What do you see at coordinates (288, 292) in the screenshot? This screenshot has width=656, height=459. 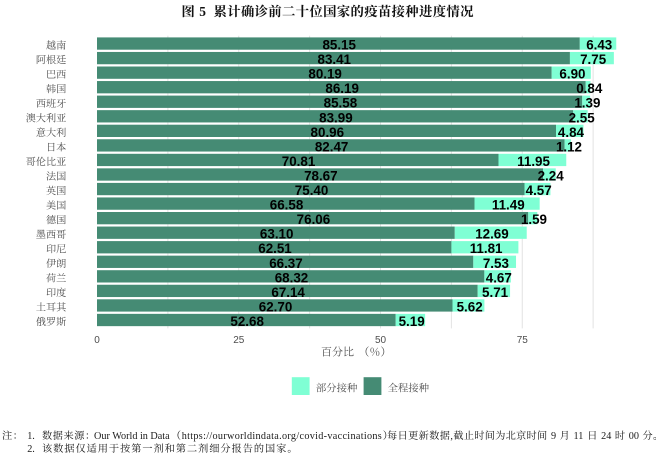 I see `svg-text: 67.14` at bounding box center [288, 292].